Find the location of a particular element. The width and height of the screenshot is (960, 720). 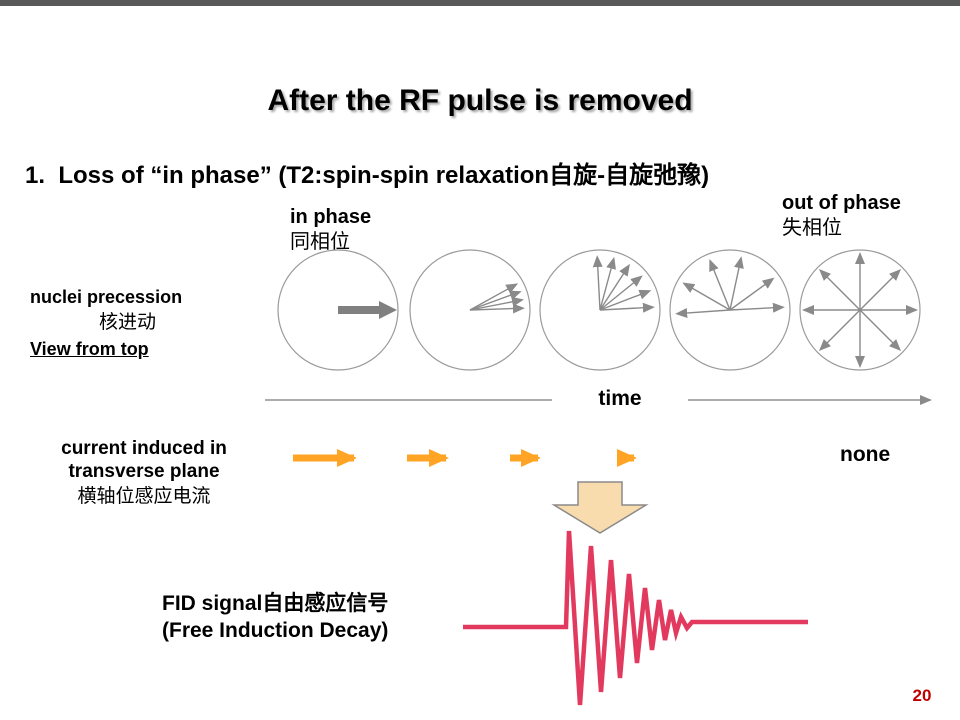

label-out-of-phase-en: out of phase is located at coordinates (841, 203).